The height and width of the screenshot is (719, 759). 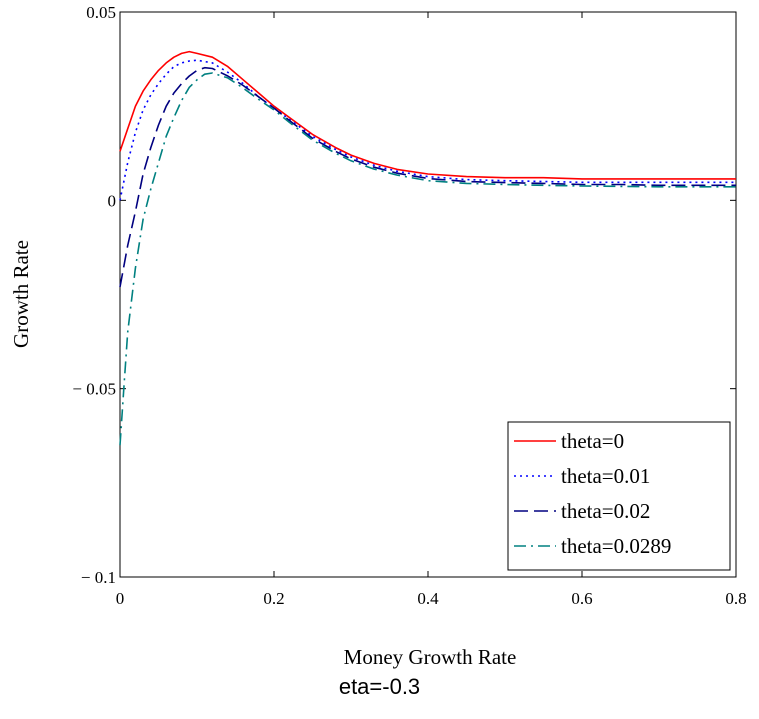 What do you see at coordinates (605, 511) in the screenshot?
I see `legend-label-3: theta=0.02` at bounding box center [605, 511].